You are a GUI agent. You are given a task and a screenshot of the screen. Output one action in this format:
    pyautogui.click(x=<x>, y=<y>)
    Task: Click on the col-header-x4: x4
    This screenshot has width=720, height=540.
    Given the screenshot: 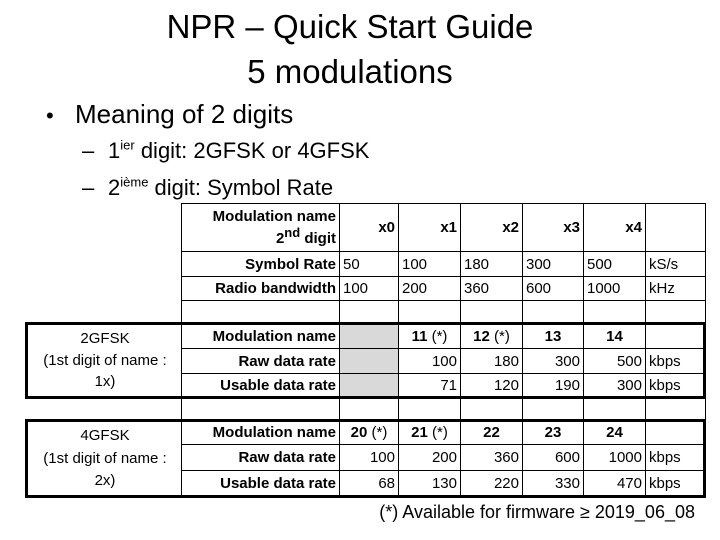 What is the action you would take?
    pyautogui.click(x=614, y=227)
    